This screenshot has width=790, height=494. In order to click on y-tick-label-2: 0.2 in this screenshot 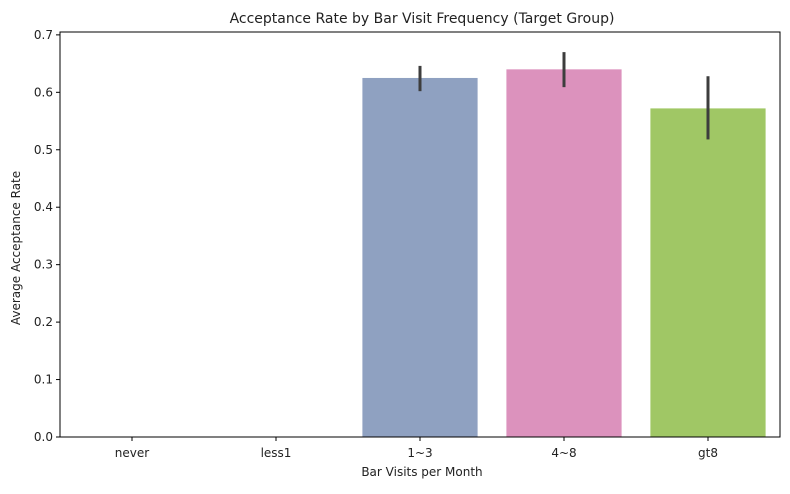, I will do `click(43, 322)`.